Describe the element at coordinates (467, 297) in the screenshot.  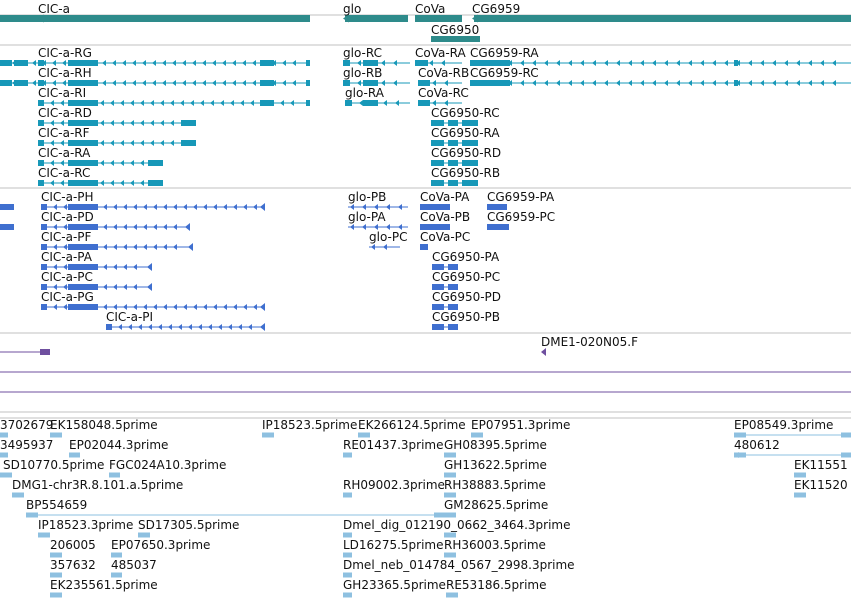
I see `label-cdna-cg6950-pd: CG6950-PD` at that location.